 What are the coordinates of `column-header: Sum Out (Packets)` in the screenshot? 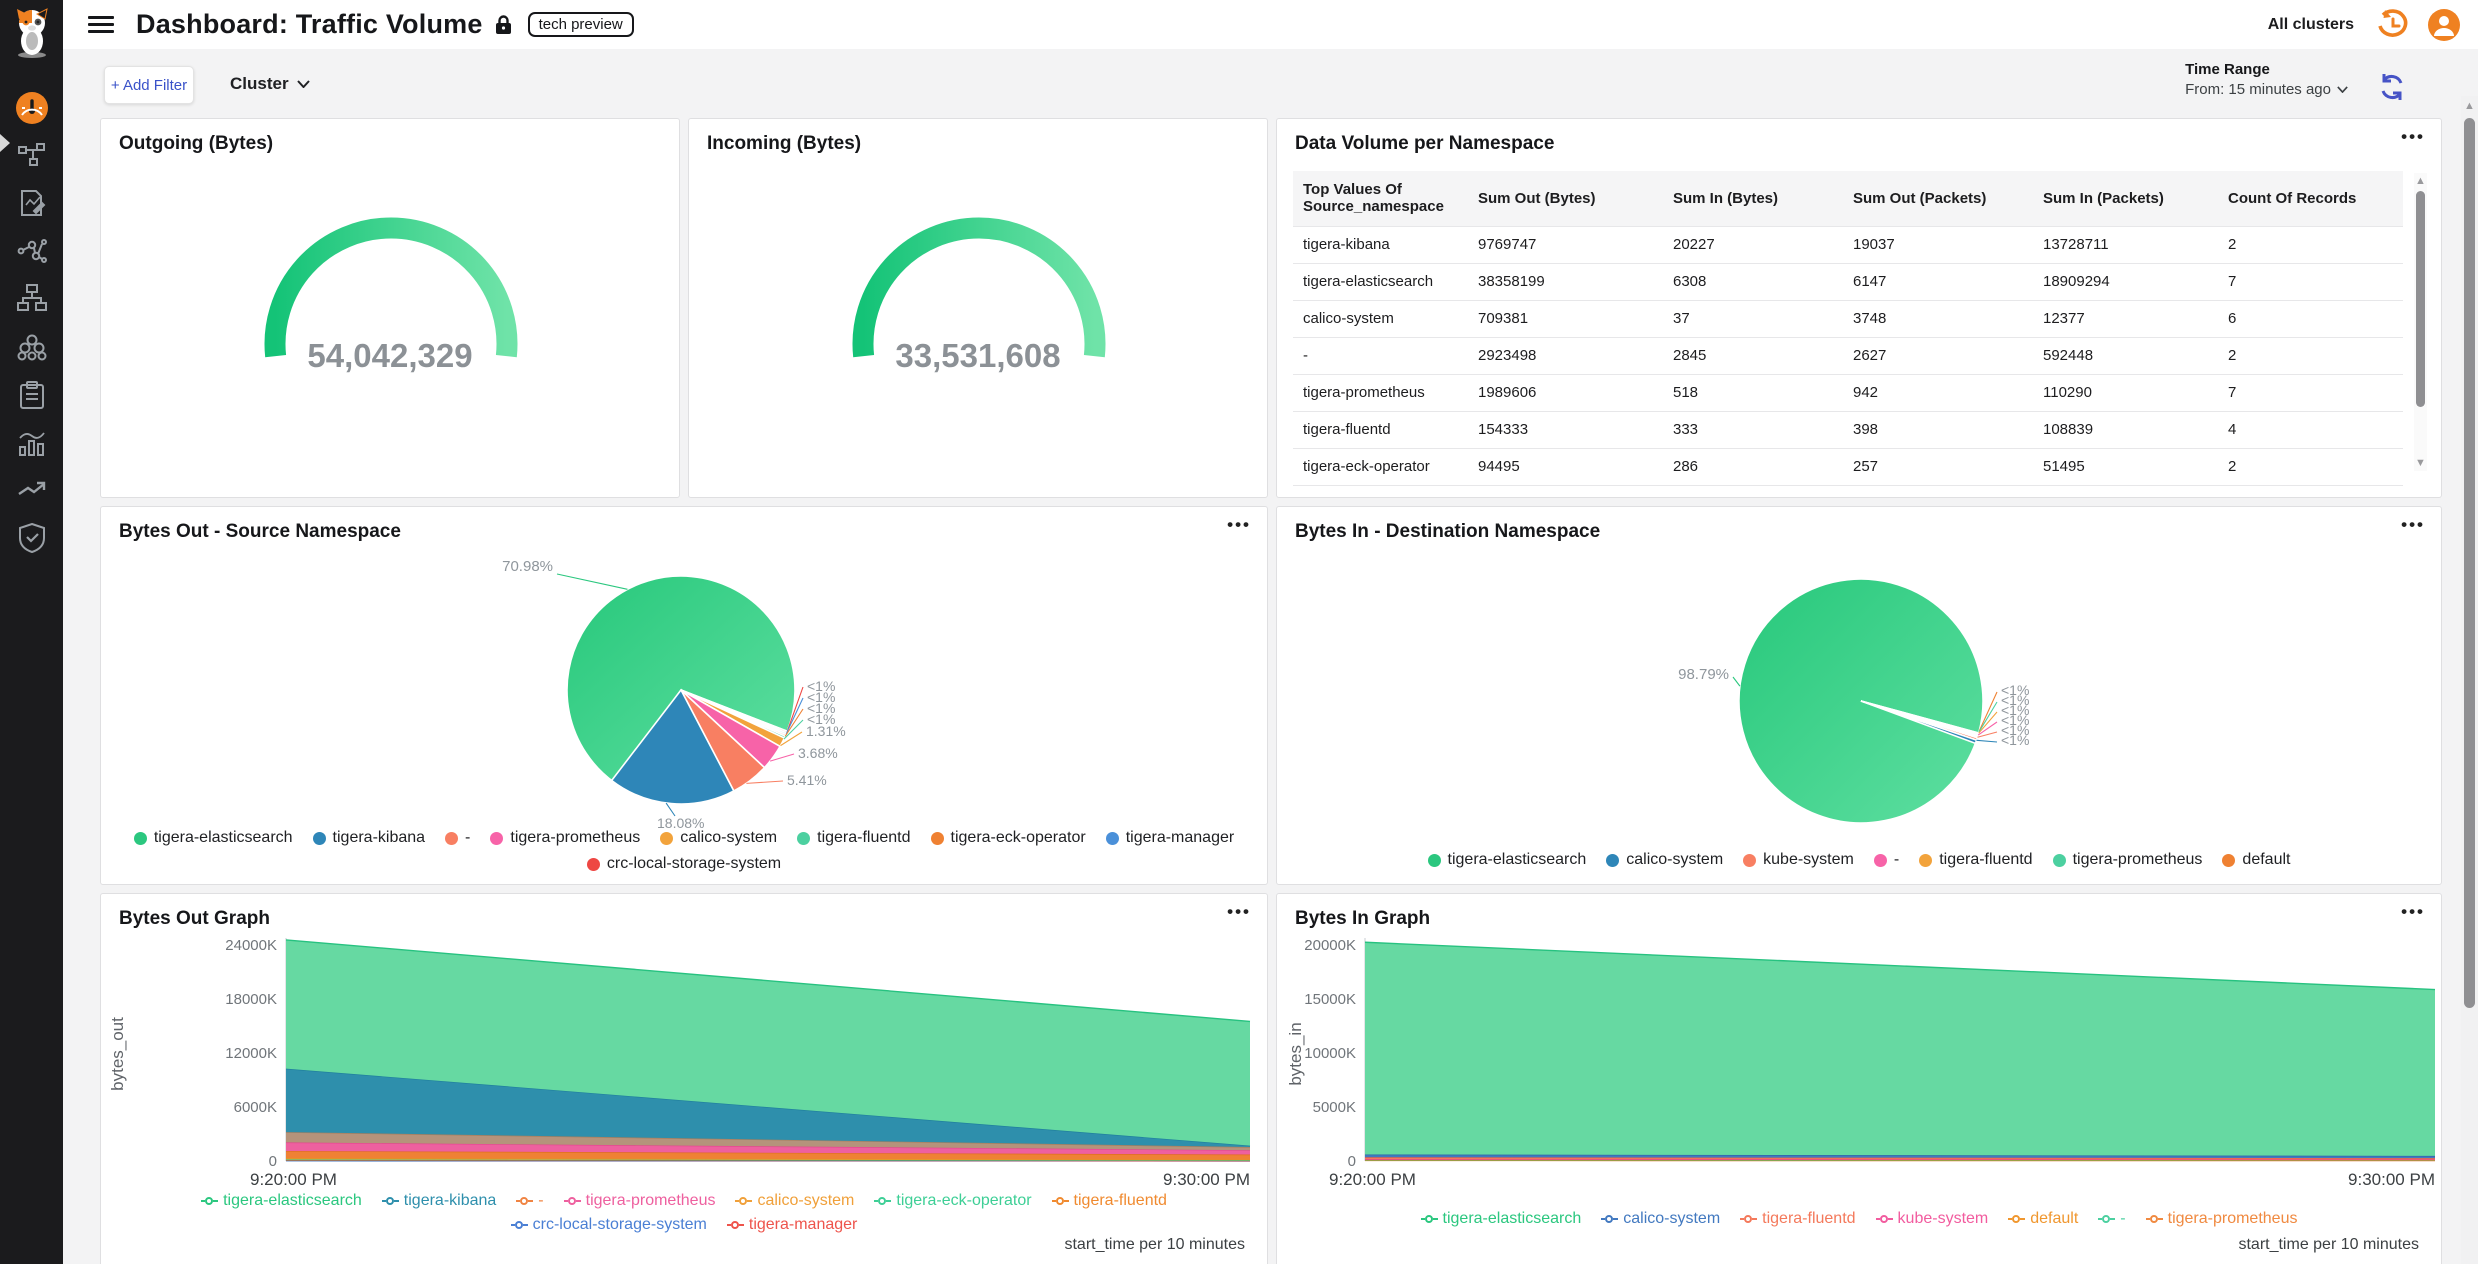 It's located at (1938, 198).